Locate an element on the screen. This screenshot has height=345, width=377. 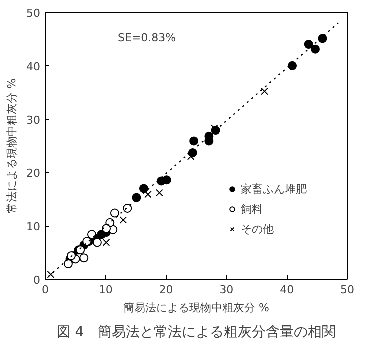
y-tick-label: 40 is located at coordinates (33, 67).